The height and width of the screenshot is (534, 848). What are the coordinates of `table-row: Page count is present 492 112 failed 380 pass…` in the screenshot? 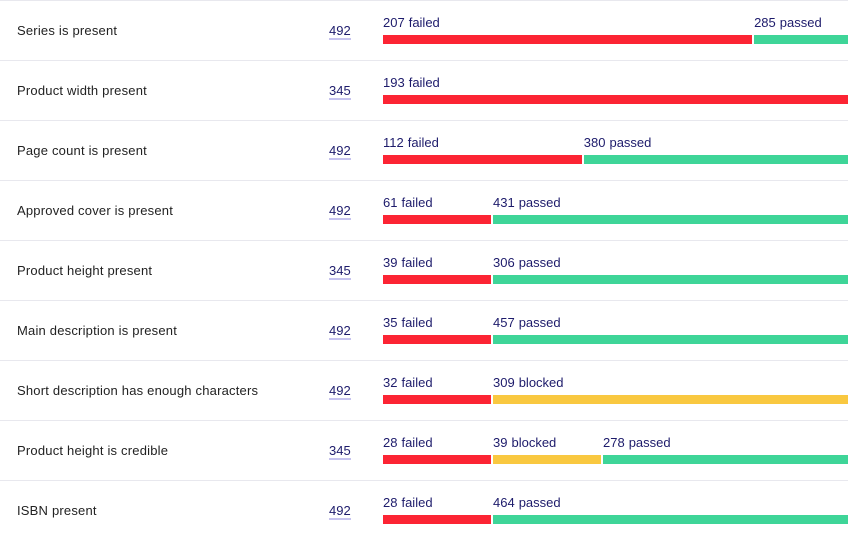 It's located at (424, 150).